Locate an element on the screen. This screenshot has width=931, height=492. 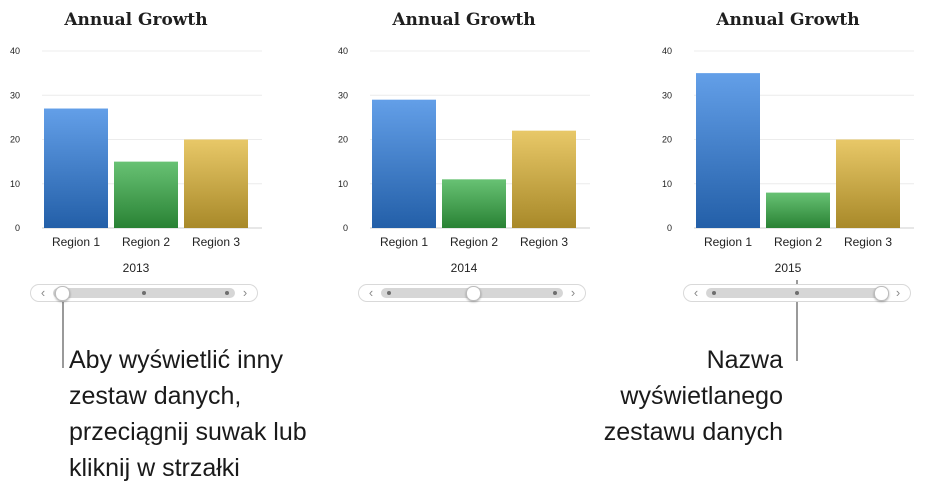
dataset-name-label: 2015 is located at coordinates (788, 268).